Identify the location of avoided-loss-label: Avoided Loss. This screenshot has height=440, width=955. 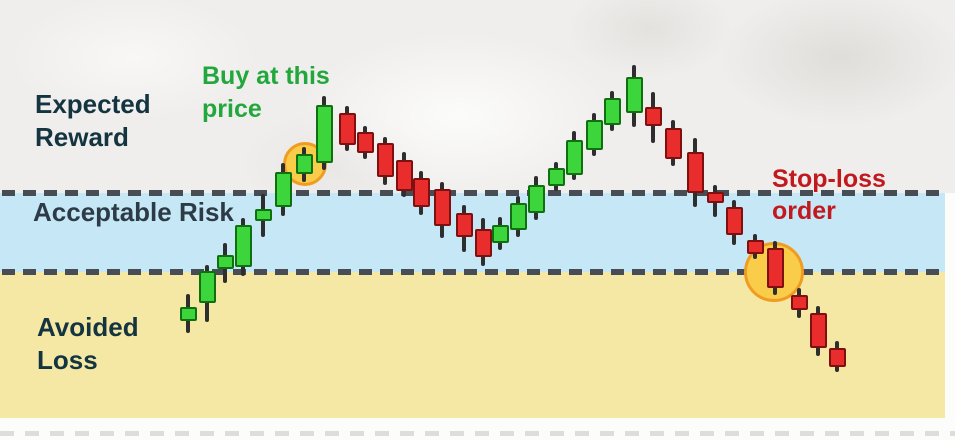
(88, 343).